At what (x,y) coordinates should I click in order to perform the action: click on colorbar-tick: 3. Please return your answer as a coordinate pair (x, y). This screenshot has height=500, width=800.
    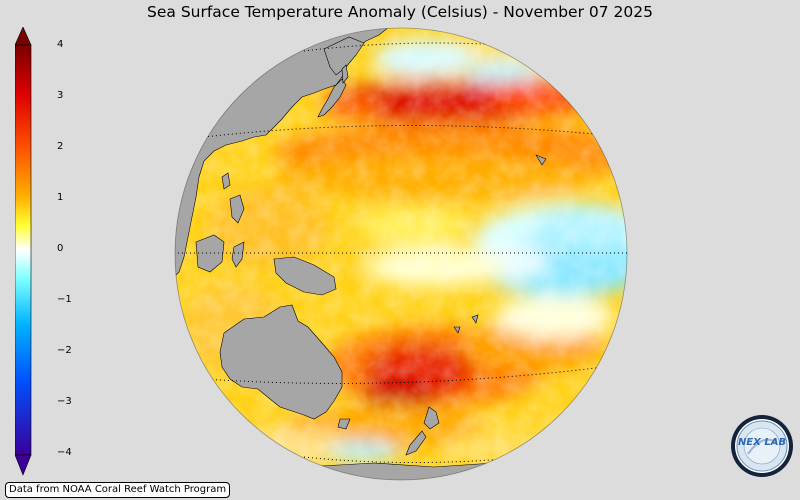
    Looking at the image, I should click on (60, 95).